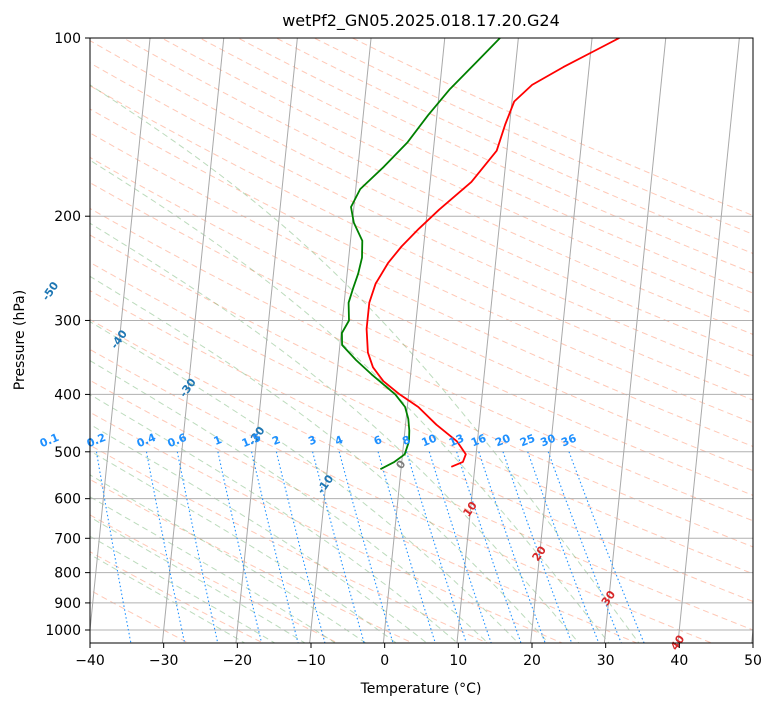  What do you see at coordinates (67, 604) in the screenshot?
I see `y-tick-label: 900` at bounding box center [67, 604].